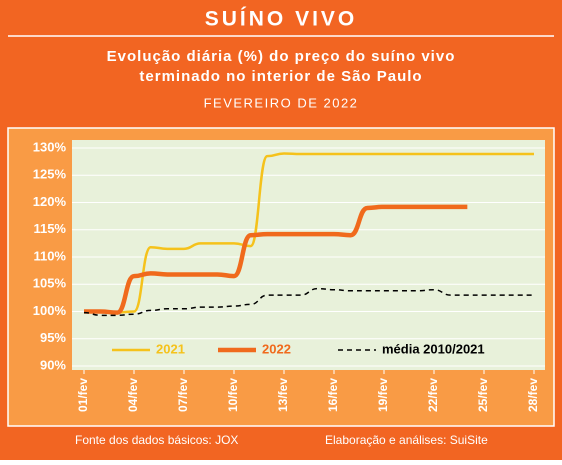 The image size is (562, 465). I want to click on y-tick-label: 115%, so click(49, 228).